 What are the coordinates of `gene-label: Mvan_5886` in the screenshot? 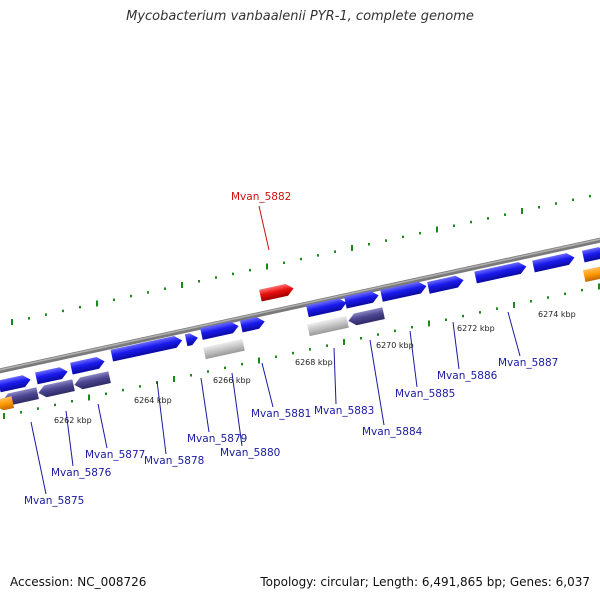 It's located at (467, 376).